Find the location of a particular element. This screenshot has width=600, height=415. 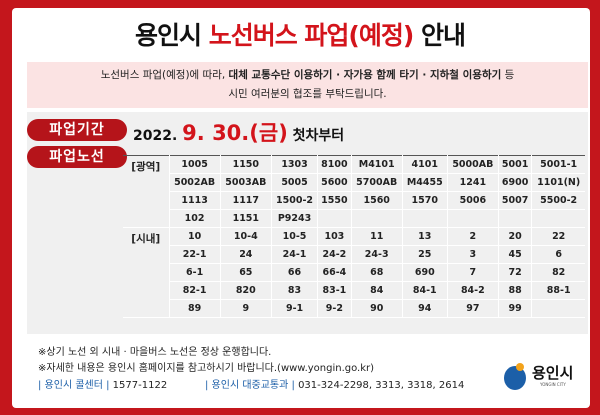

route-cell: 66-4 is located at coordinates (334, 272).